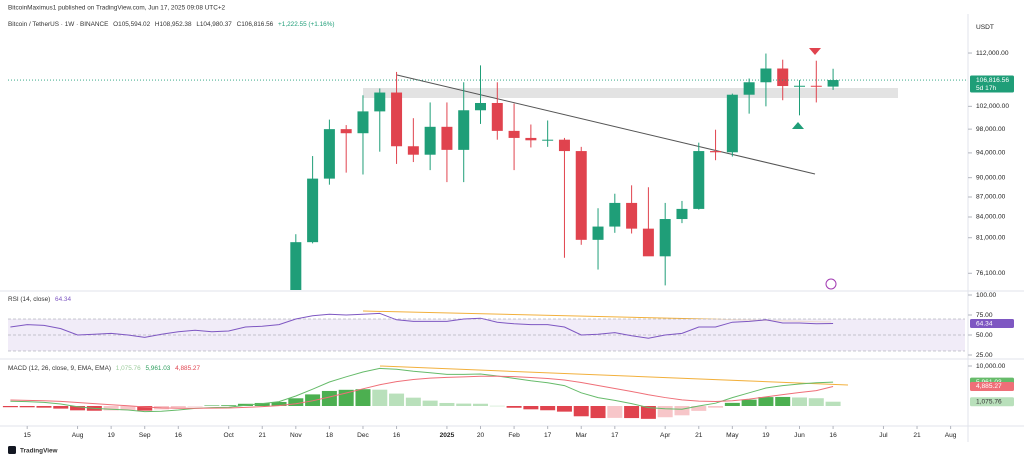 This screenshot has width=1024, height=461. I want to click on x-tick-label: Nov, so click(296, 435).